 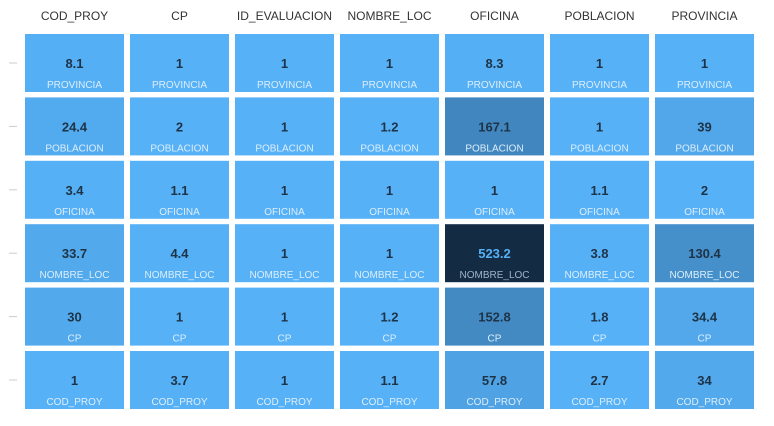 I want to click on cell-value: 8.1, so click(x=74, y=63).